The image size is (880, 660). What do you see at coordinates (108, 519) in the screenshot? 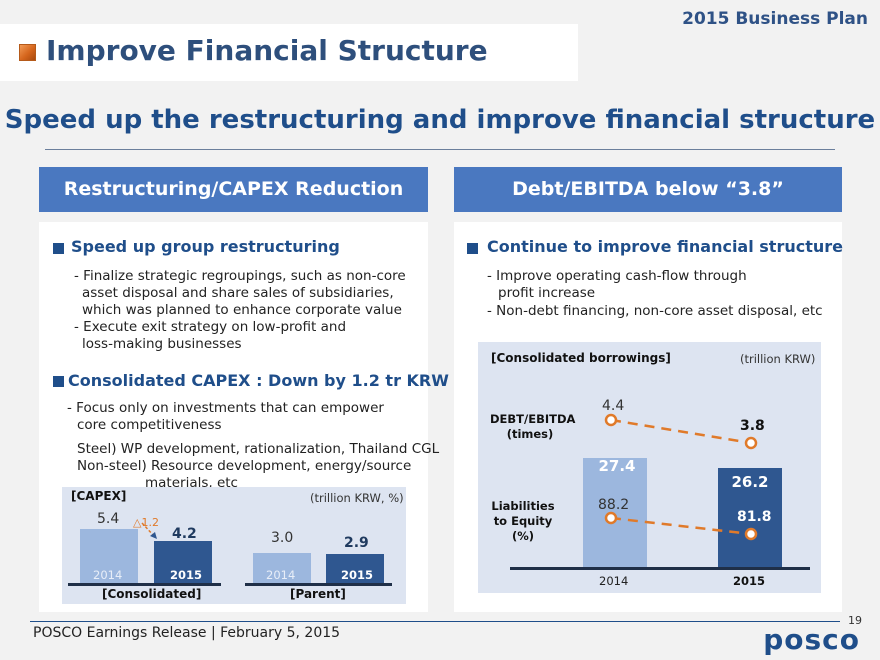
I see `data-label: 5.4` at bounding box center [108, 519].